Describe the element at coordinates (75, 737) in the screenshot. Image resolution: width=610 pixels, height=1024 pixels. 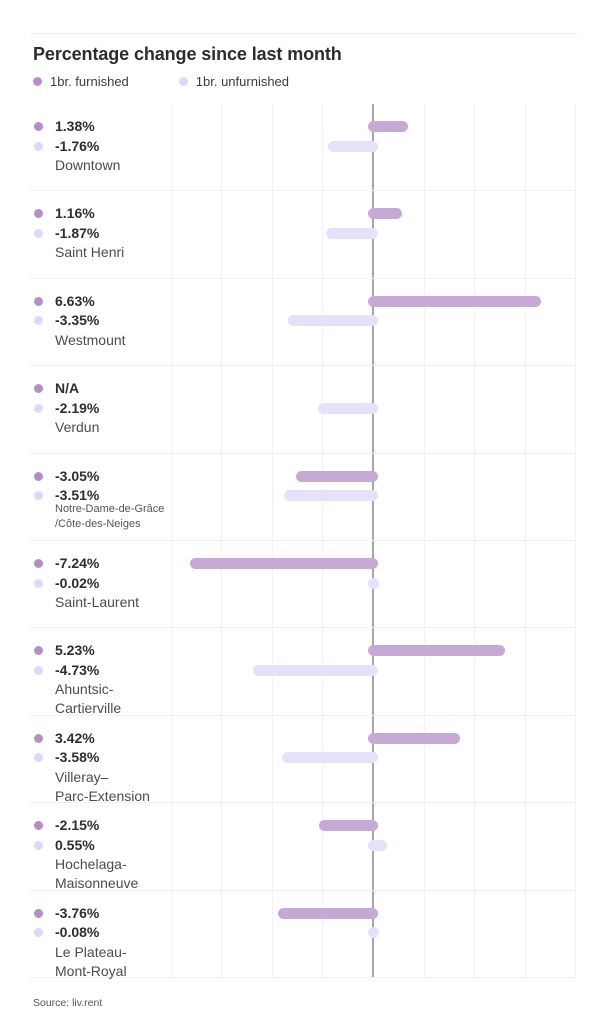
I see `furnished-value-label: 3.42%` at that location.